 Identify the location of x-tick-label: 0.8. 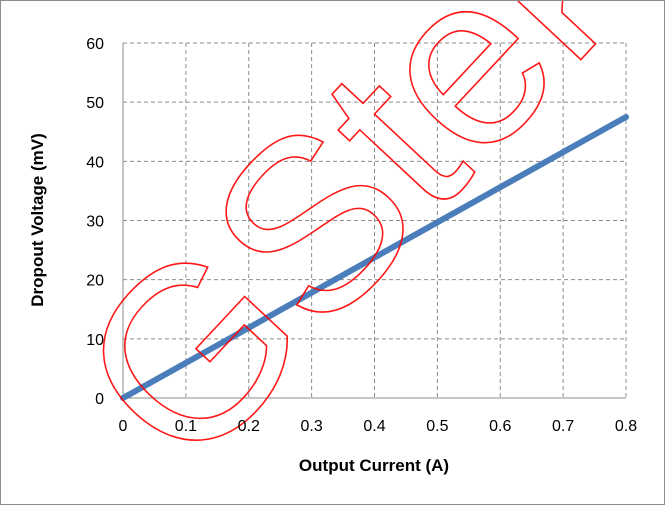
(626, 426).